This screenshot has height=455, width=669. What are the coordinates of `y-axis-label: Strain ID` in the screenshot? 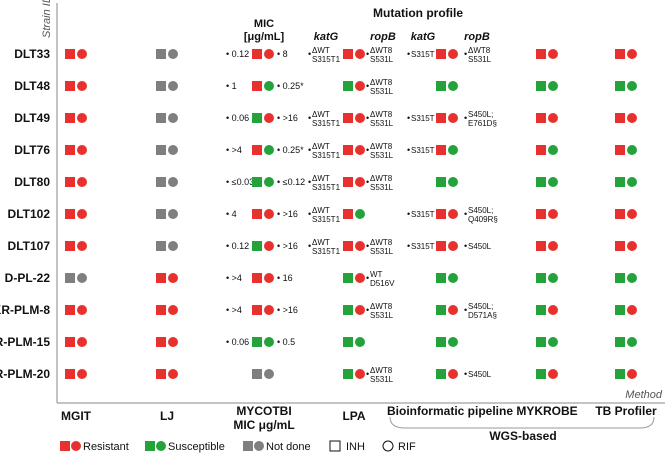 It's located at (47, 19).